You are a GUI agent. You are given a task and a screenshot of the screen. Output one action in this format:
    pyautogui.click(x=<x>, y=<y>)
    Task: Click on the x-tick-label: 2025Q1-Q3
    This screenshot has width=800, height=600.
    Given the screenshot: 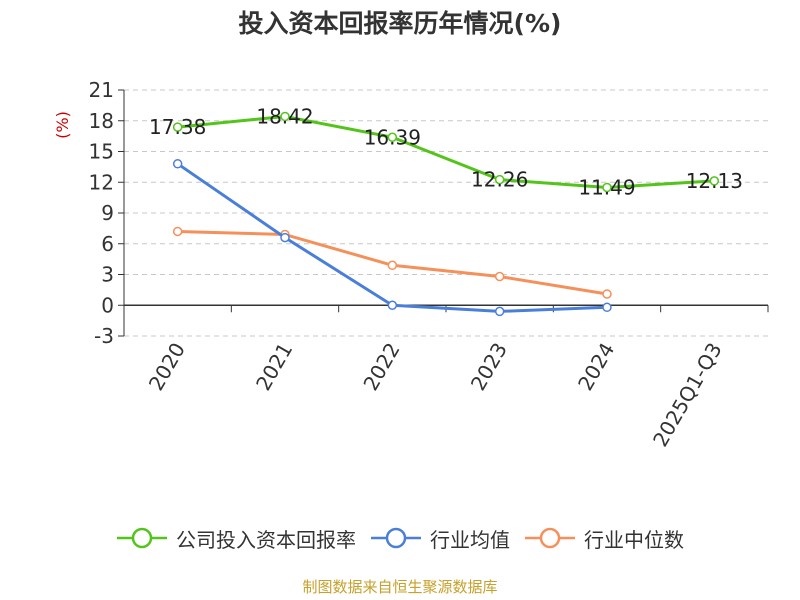 What is the action you would take?
    pyautogui.click(x=687, y=395)
    